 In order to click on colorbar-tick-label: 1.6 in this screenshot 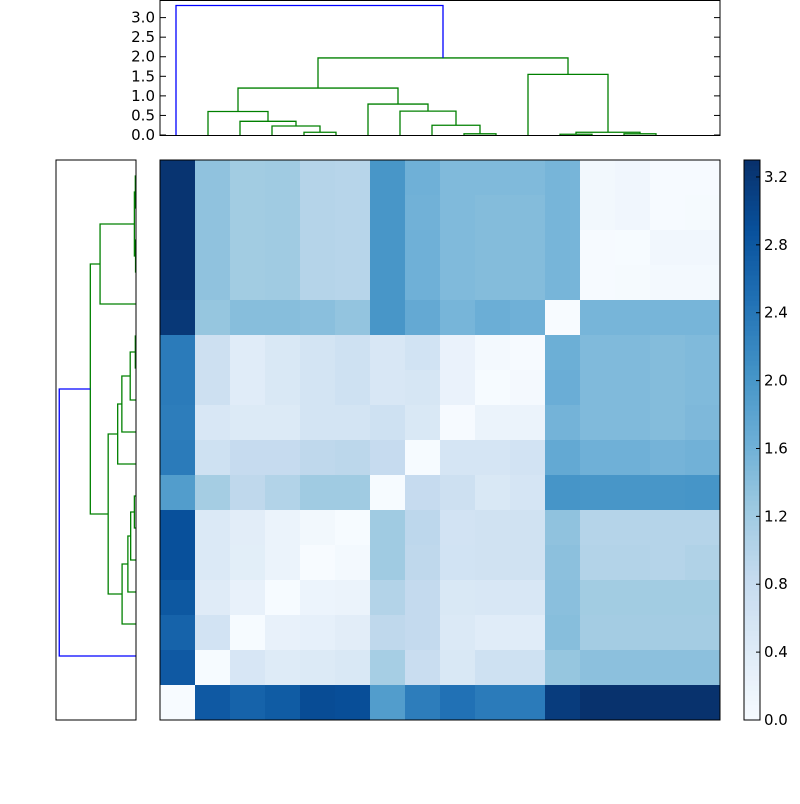, I will do `click(776, 448)`.